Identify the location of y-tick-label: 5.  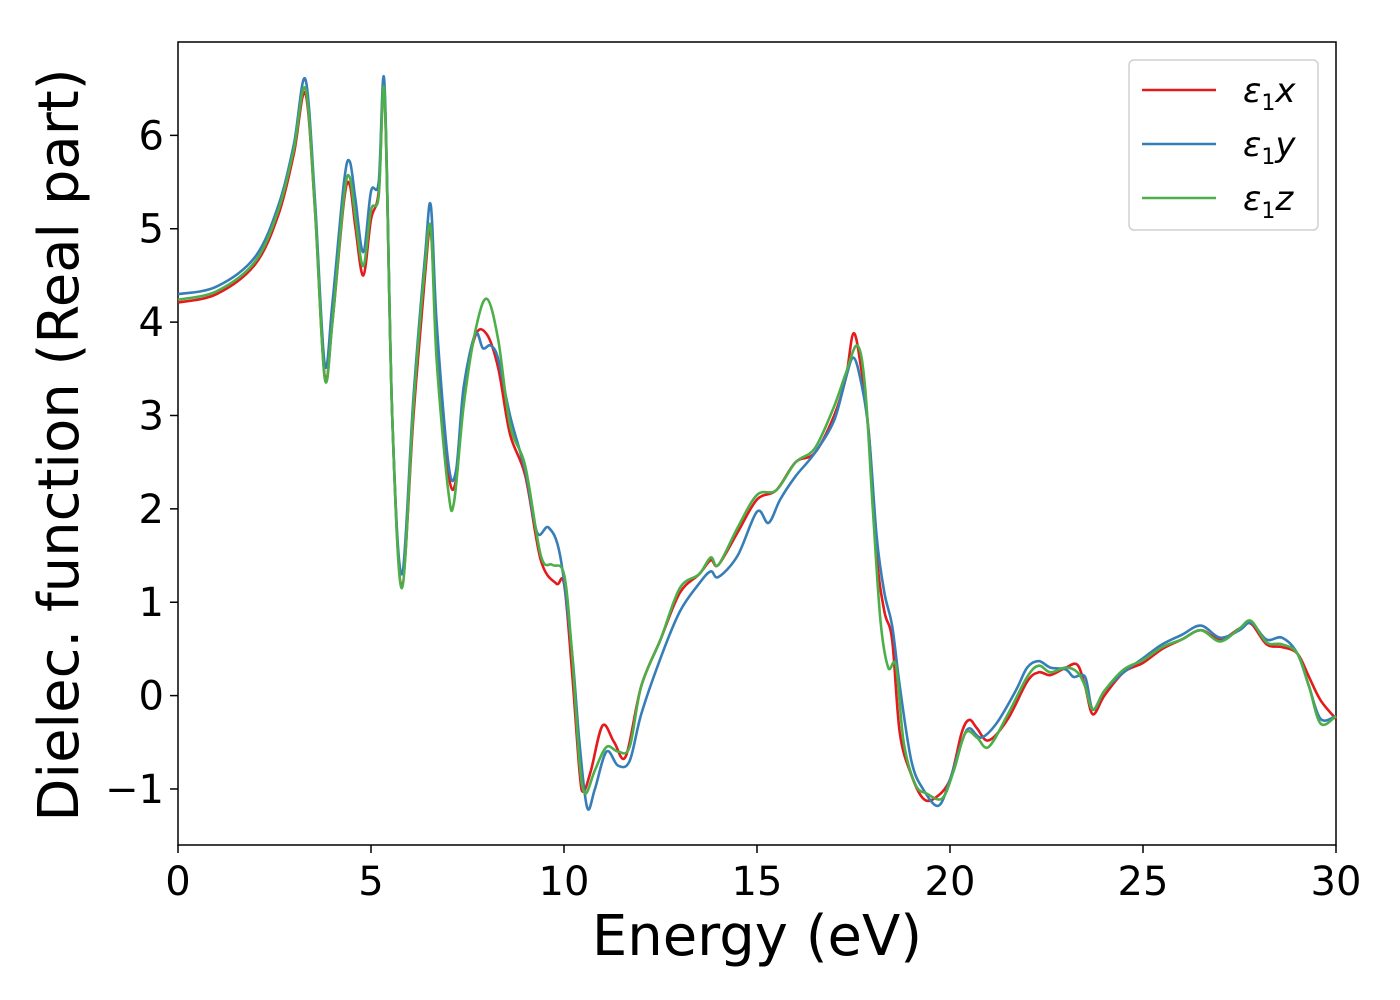
(151, 230).